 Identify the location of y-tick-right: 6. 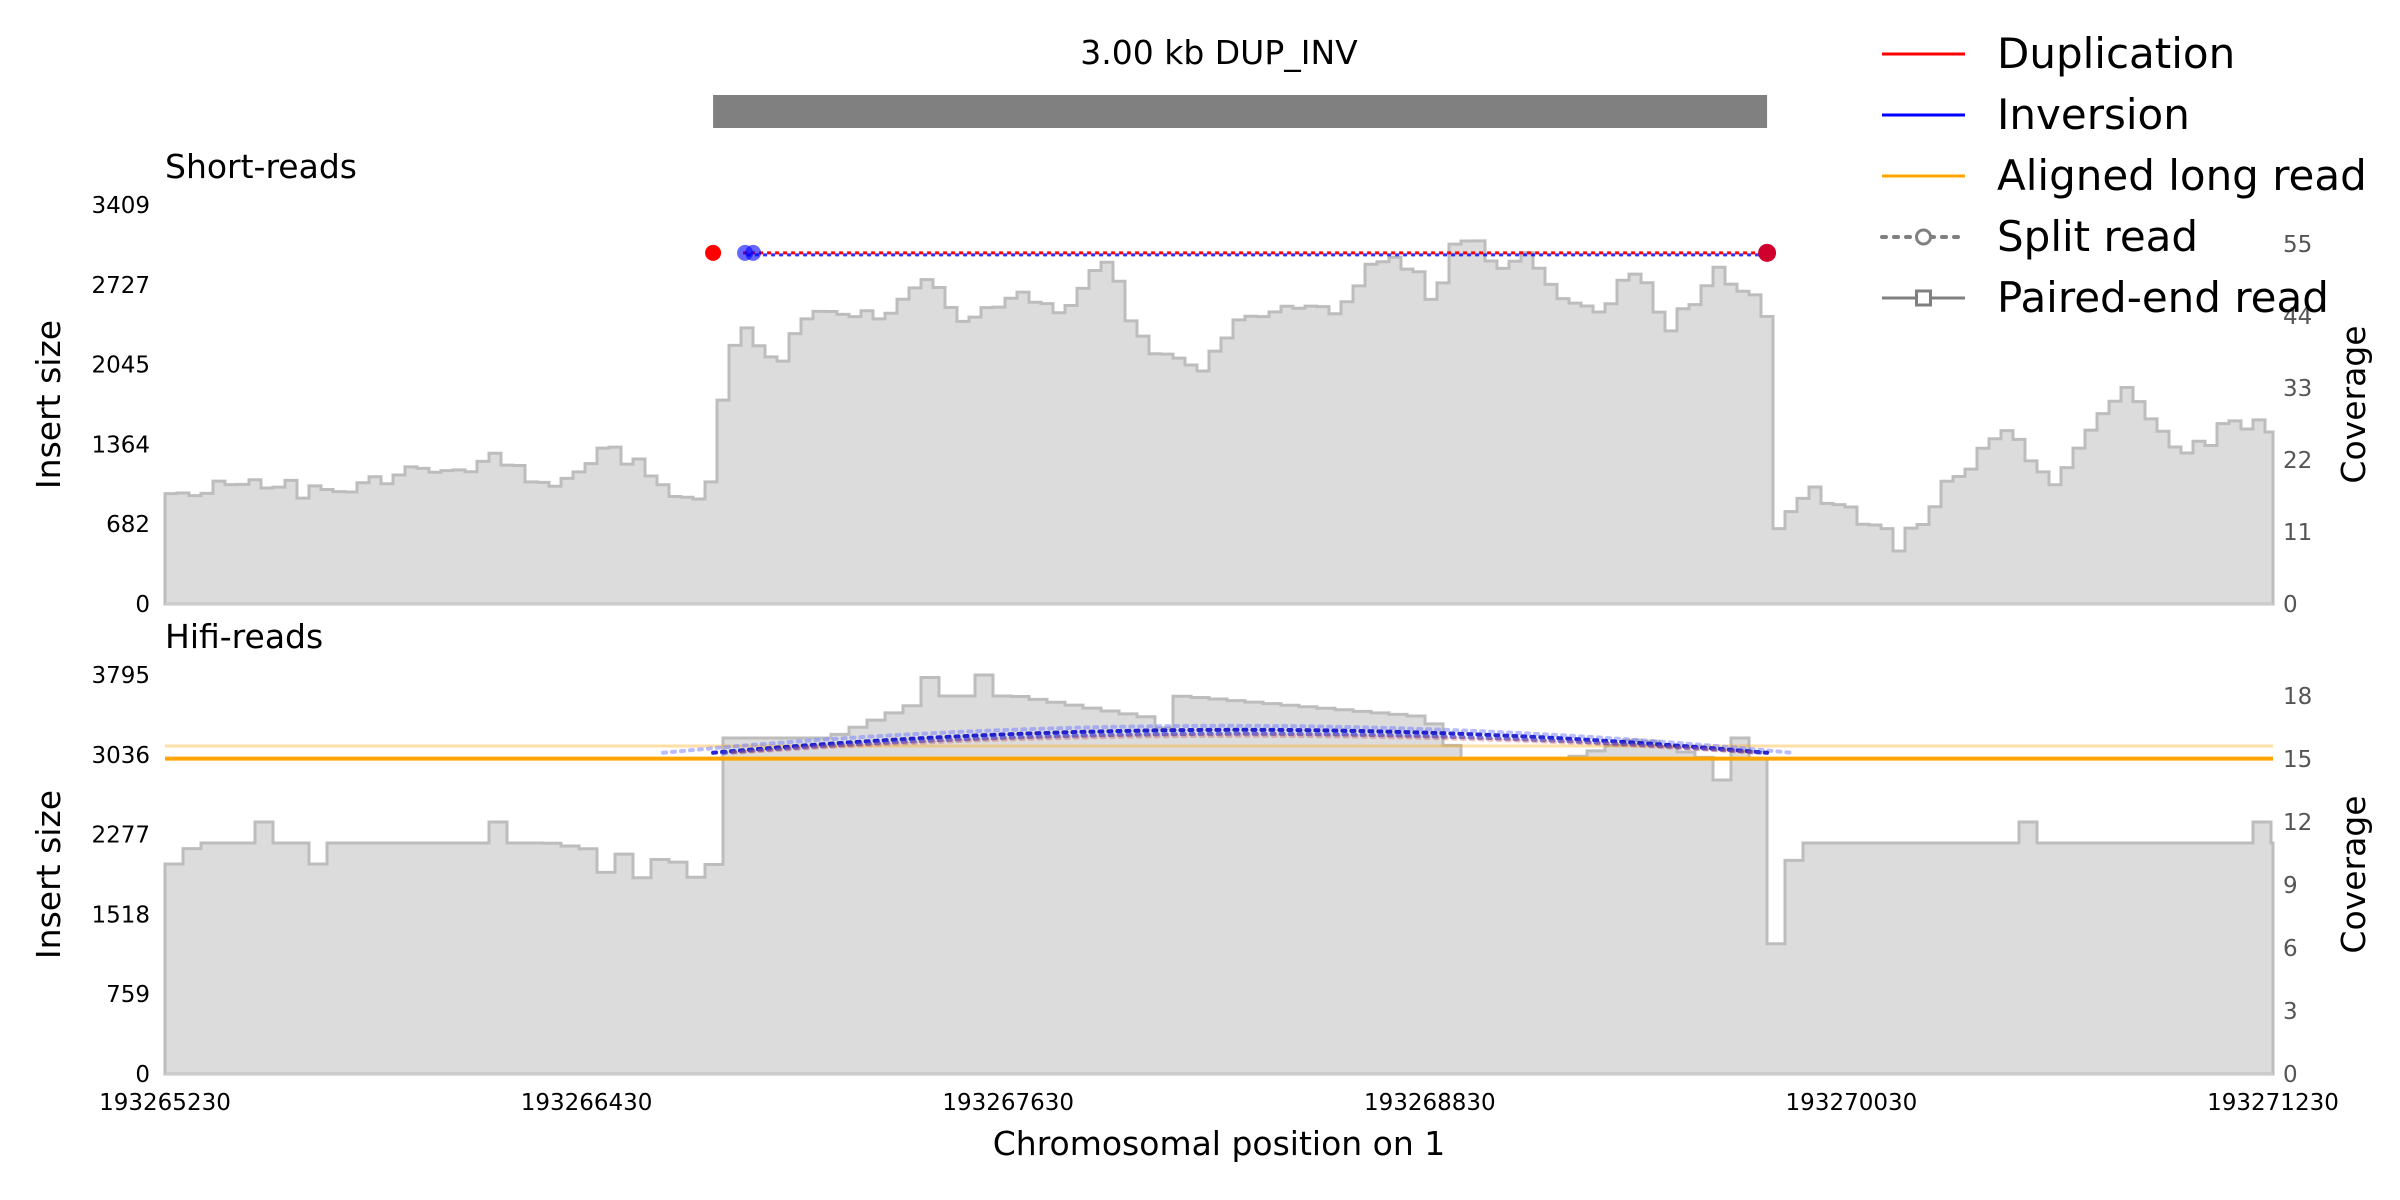
(2290, 949).